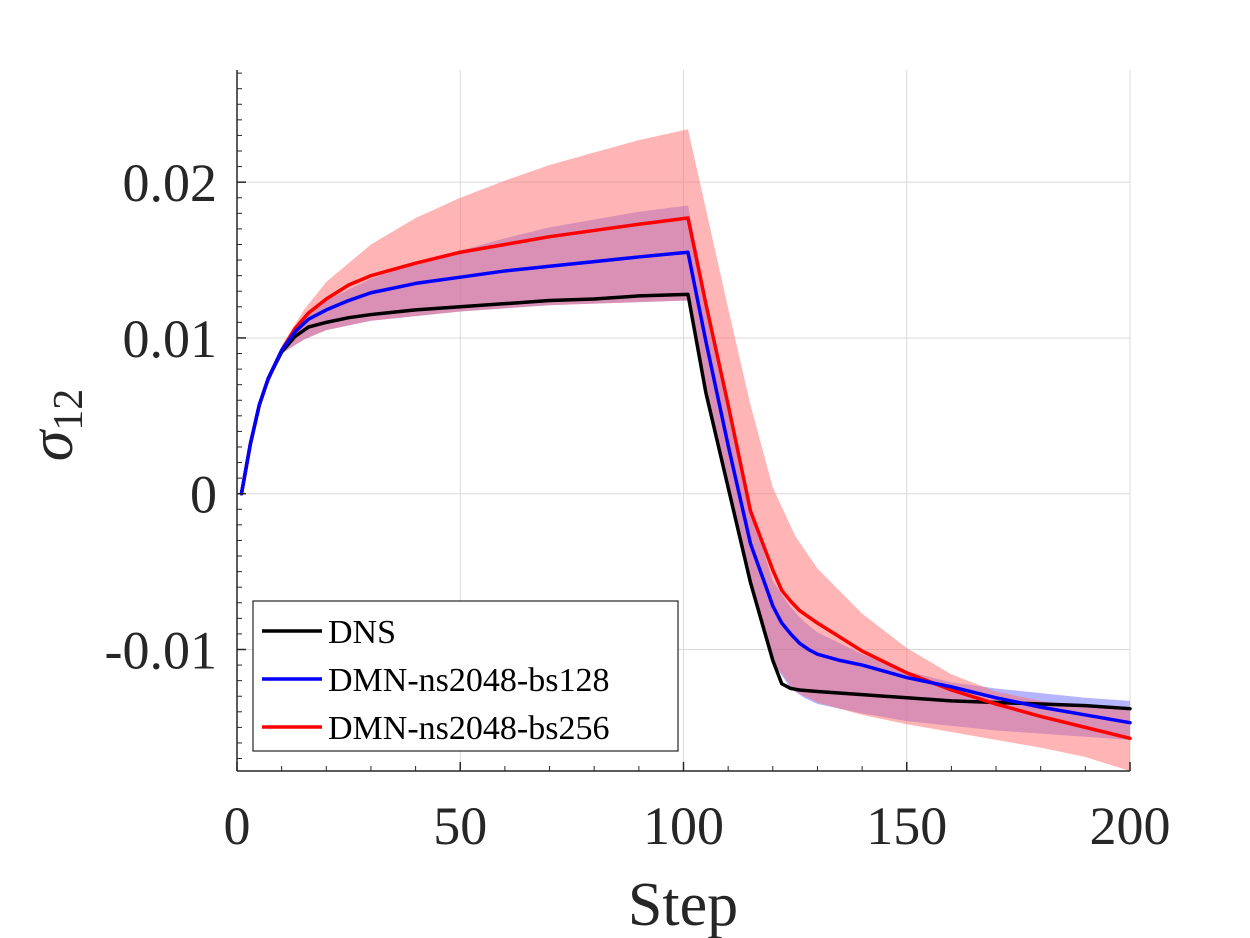 Image resolution: width=1250 pixels, height=938 pixels. What do you see at coordinates (906, 826) in the screenshot?
I see `x-tick-label: 150` at bounding box center [906, 826].